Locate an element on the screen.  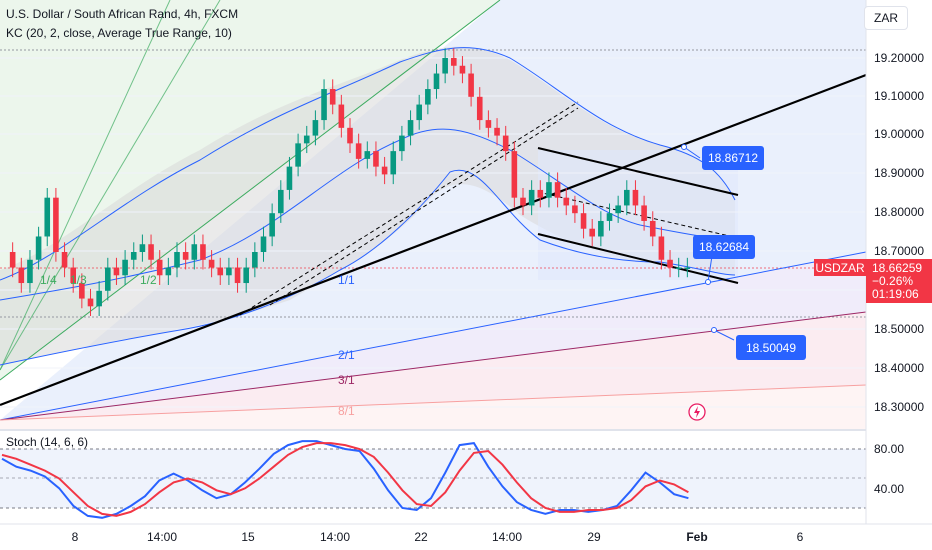
price-tag-price: 18.66259 is located at coordinates (897, 268).